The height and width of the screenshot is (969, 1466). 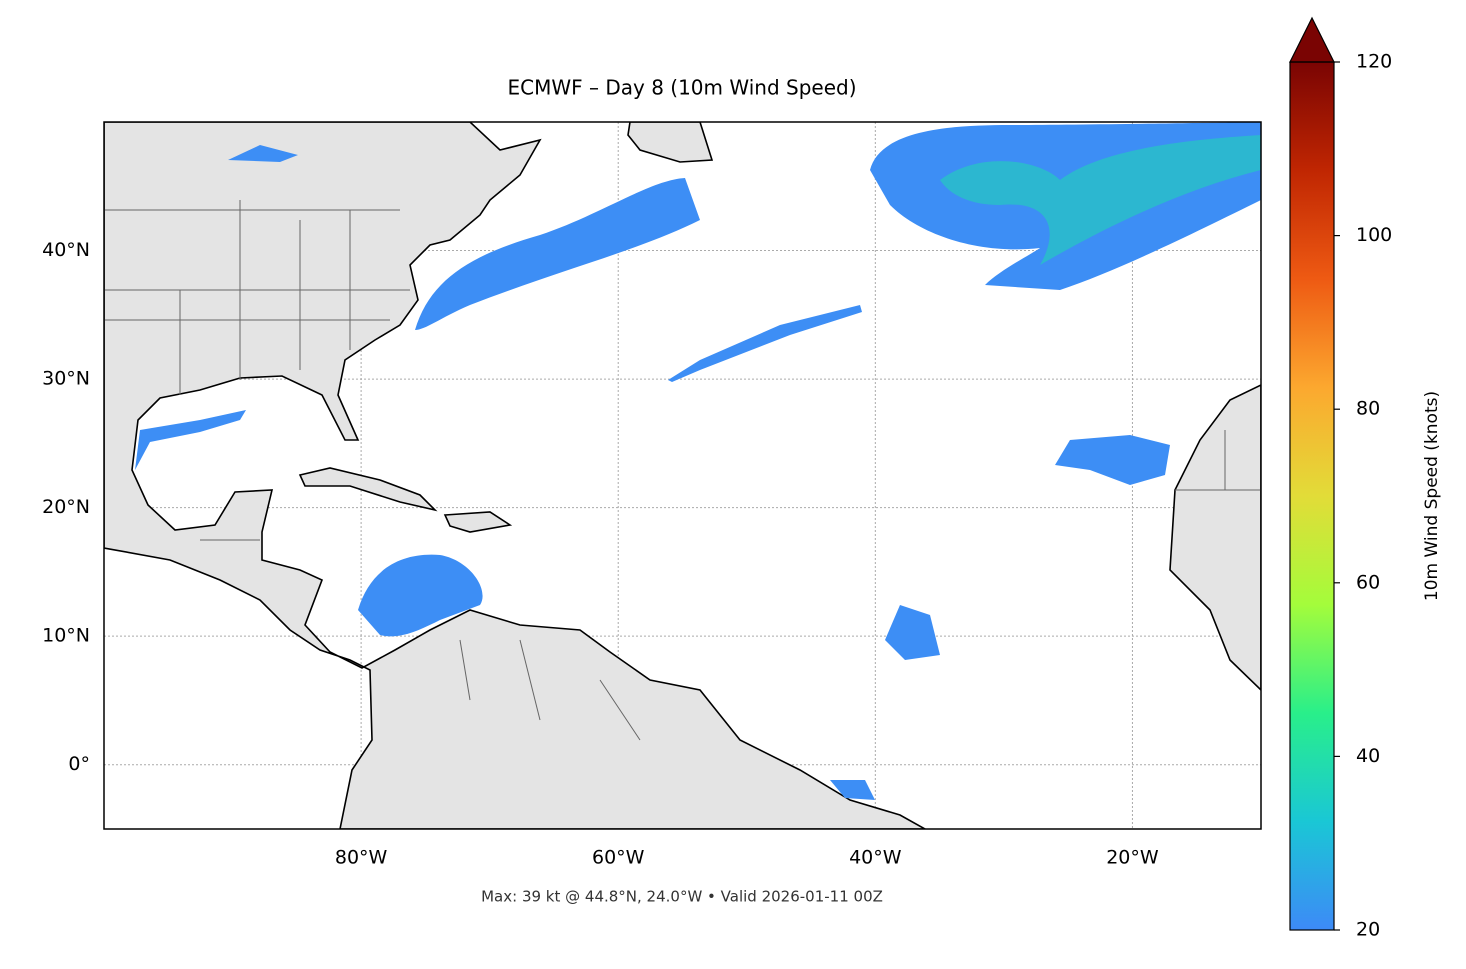 I want to click on cuba, so click(x=368, y=489).